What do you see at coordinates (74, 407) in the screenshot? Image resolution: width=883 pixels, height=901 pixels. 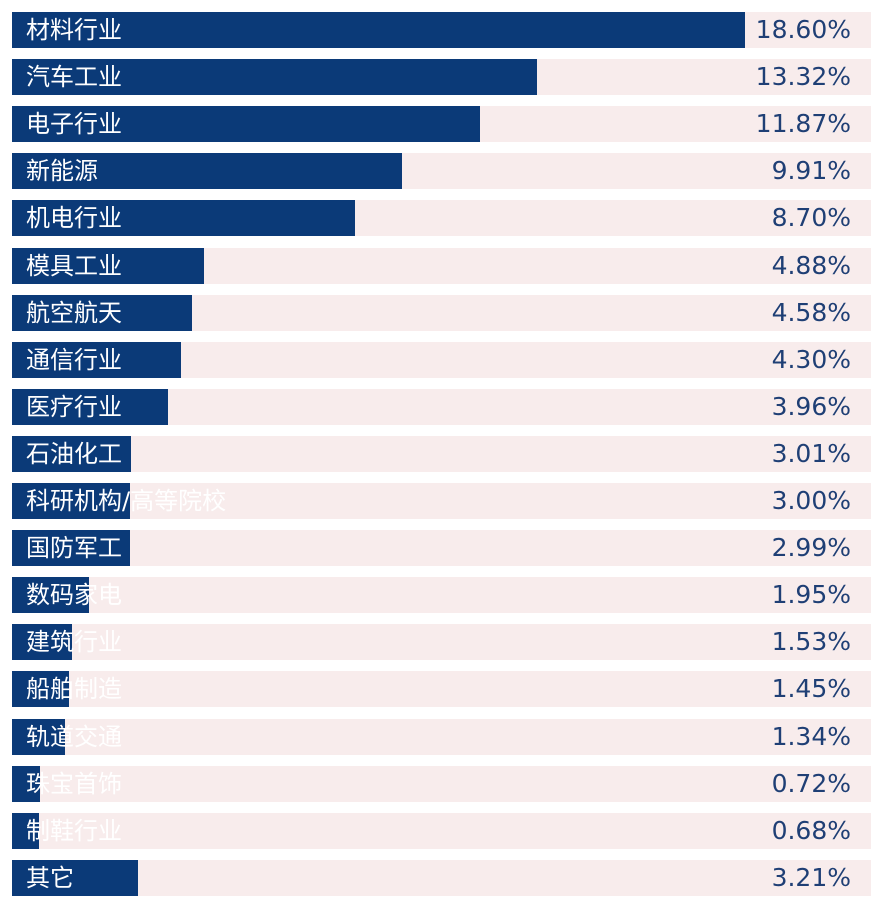 I see `category-label: 医疗行业` at bounding box center [74, 407].